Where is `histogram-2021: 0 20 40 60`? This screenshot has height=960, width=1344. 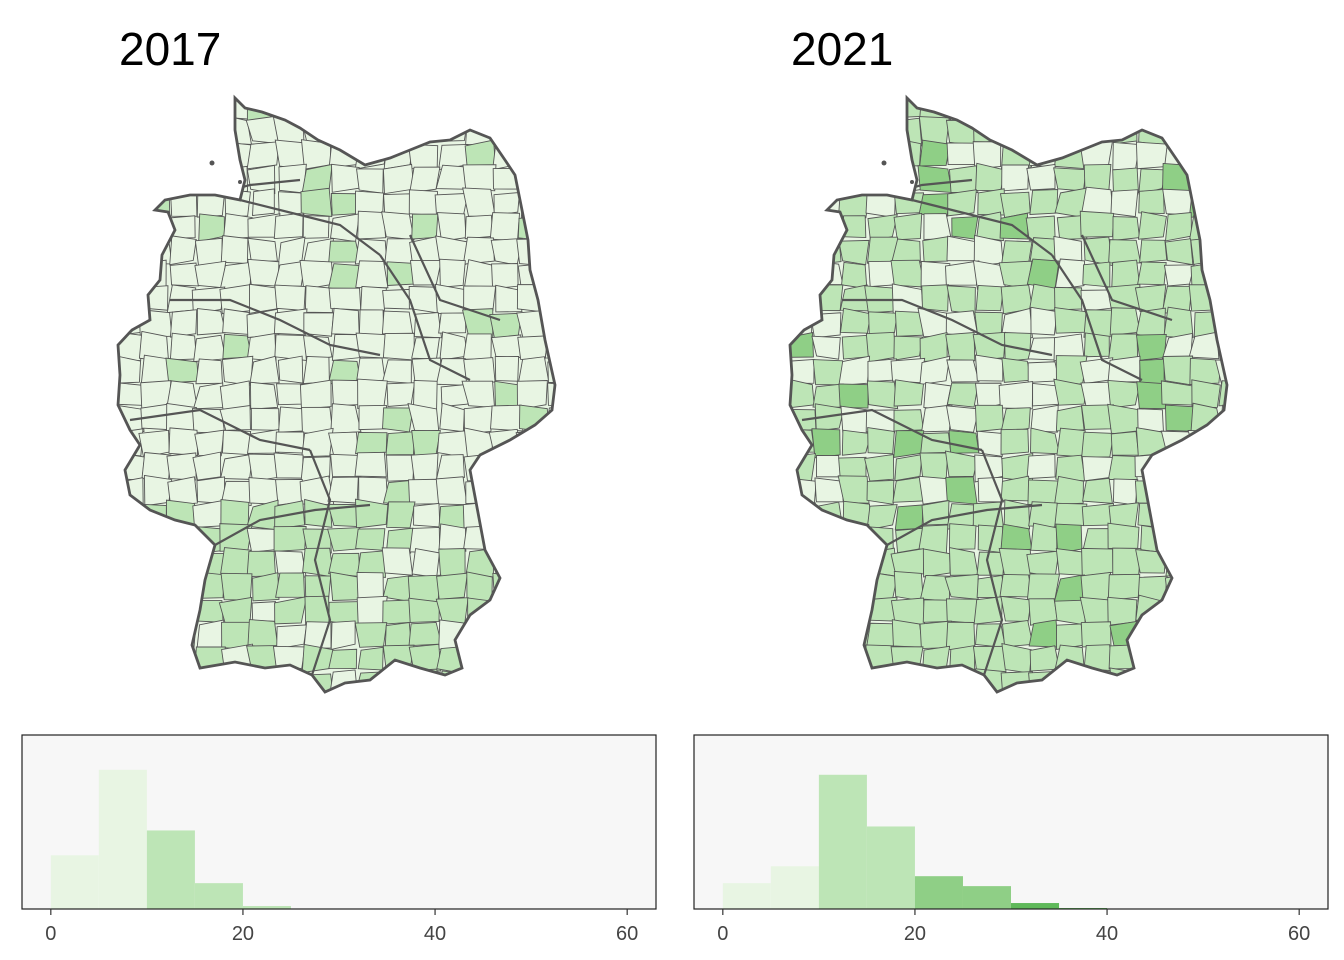
histogram-2021: 0 20 40 60 is located at coordinates (1011, 839).